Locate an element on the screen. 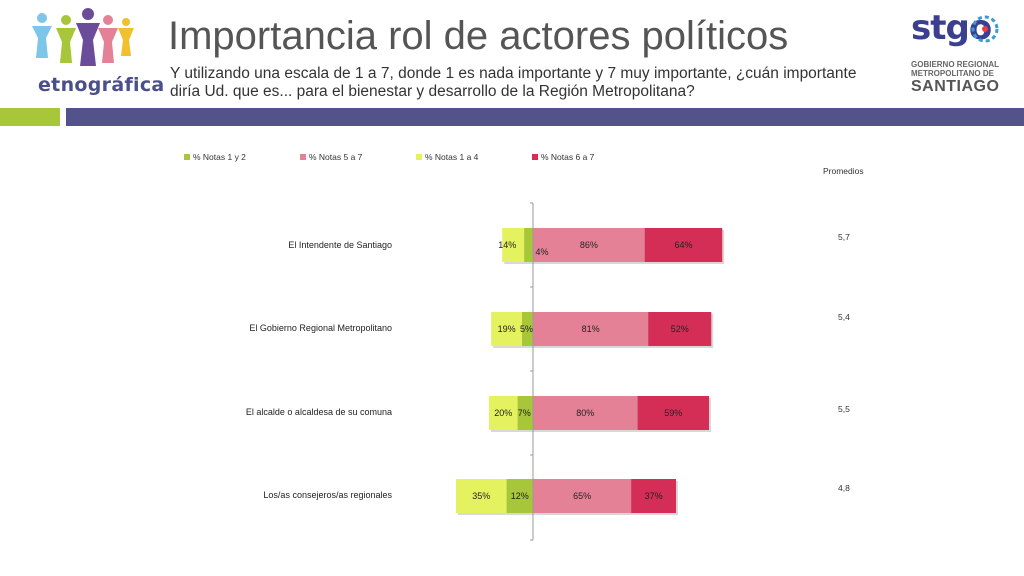 This screenshot has width=1024, height=576. average-value: 5,4 is located at coordinates (844, 317).